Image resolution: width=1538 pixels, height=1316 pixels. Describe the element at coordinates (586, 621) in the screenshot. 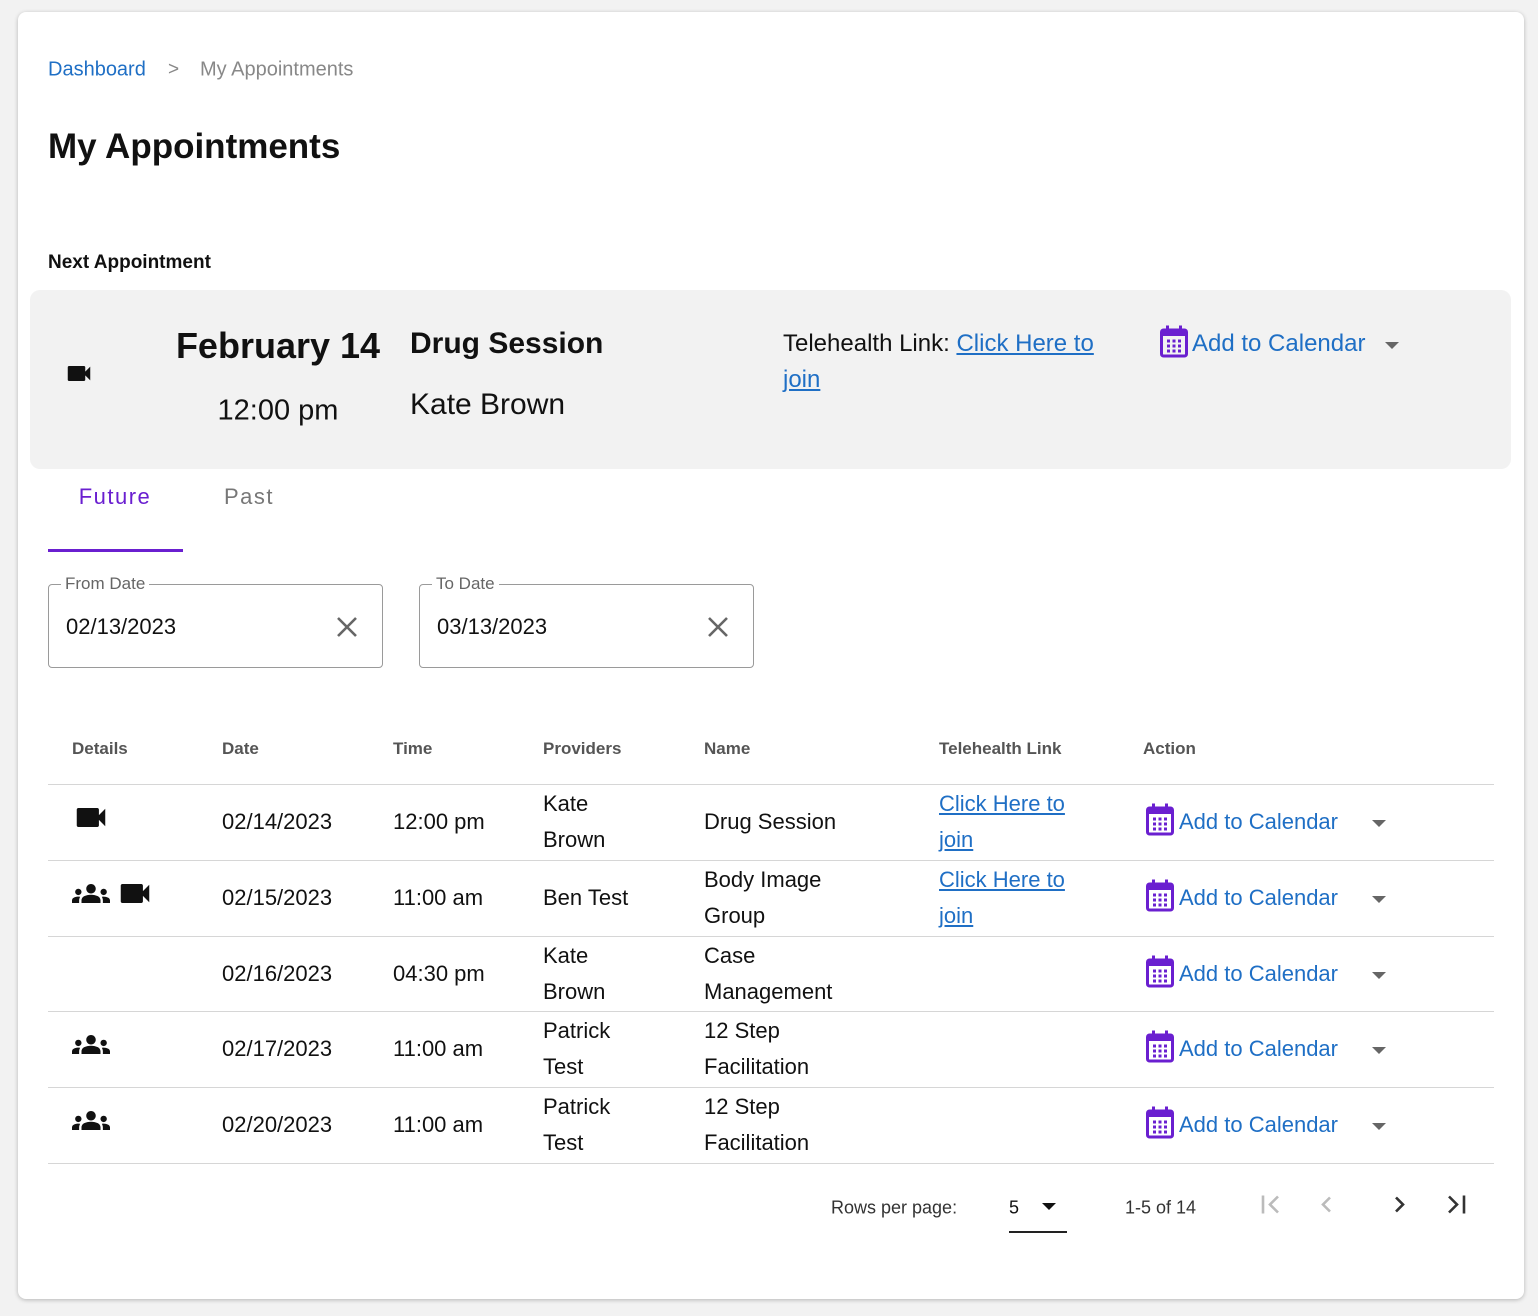

I see `date-filter: To Date 03/13/2023` at that location.